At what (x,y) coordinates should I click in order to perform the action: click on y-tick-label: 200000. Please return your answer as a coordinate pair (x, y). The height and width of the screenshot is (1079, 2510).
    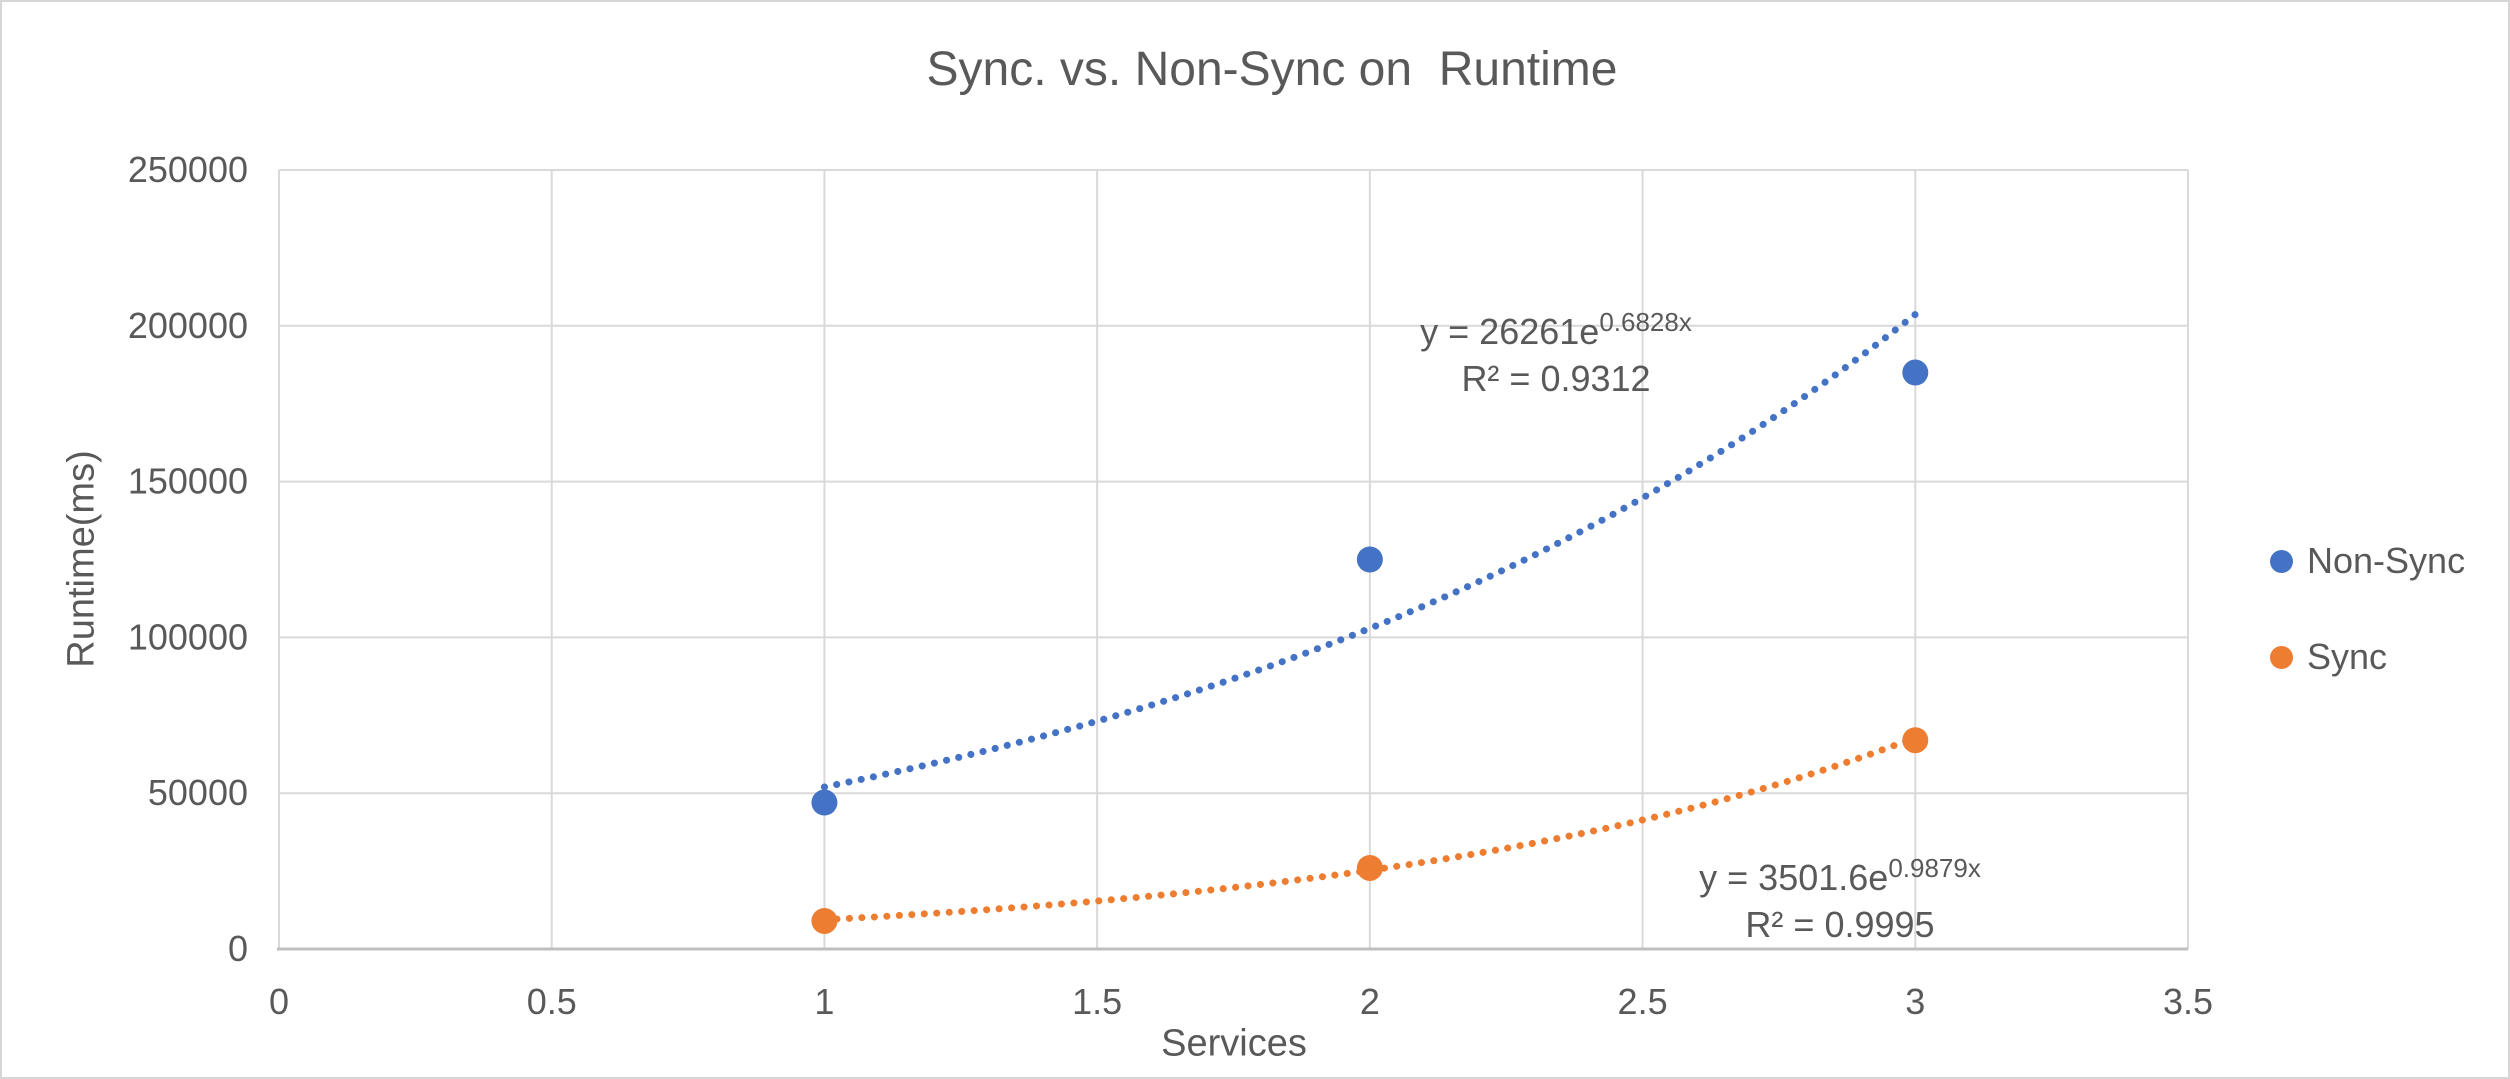
    Looking at the image, I should click on (188, 325).